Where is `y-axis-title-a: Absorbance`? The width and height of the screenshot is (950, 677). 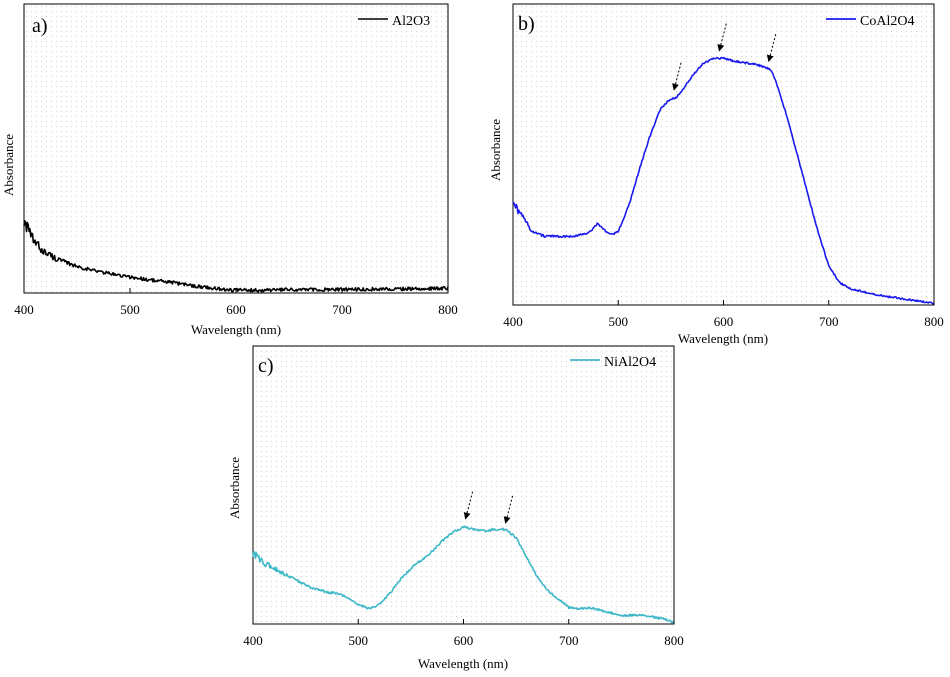 y-axis-title-a: Absorbance is located at coordinates (8, 165).